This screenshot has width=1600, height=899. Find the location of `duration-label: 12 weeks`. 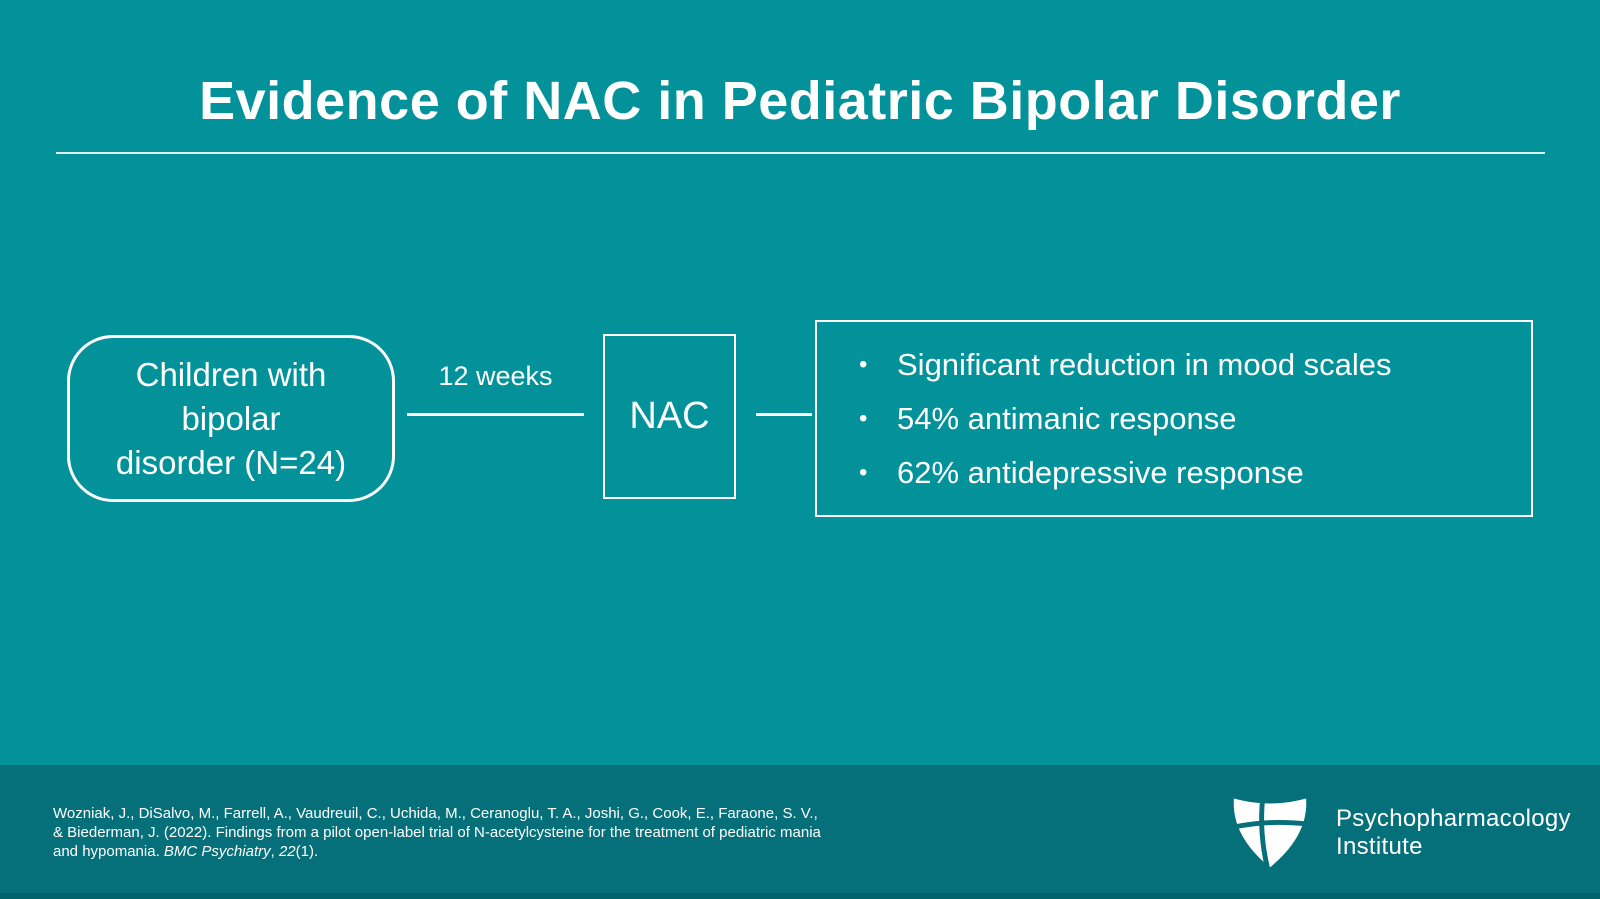

duration-label: 12 weeks is located at coordinates (495, 376).